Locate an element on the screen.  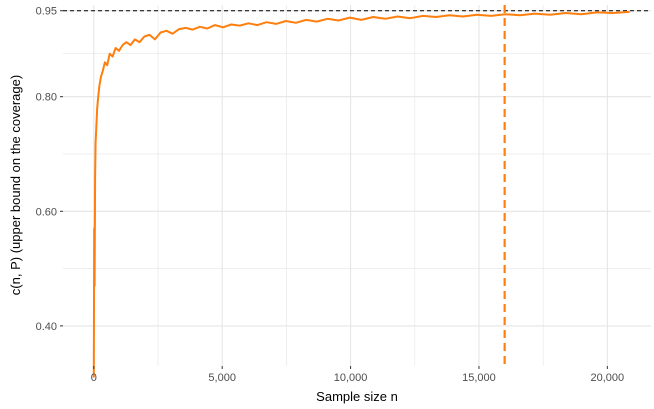
x-tick-label: 20,000 is located at coordinates (608, 378).